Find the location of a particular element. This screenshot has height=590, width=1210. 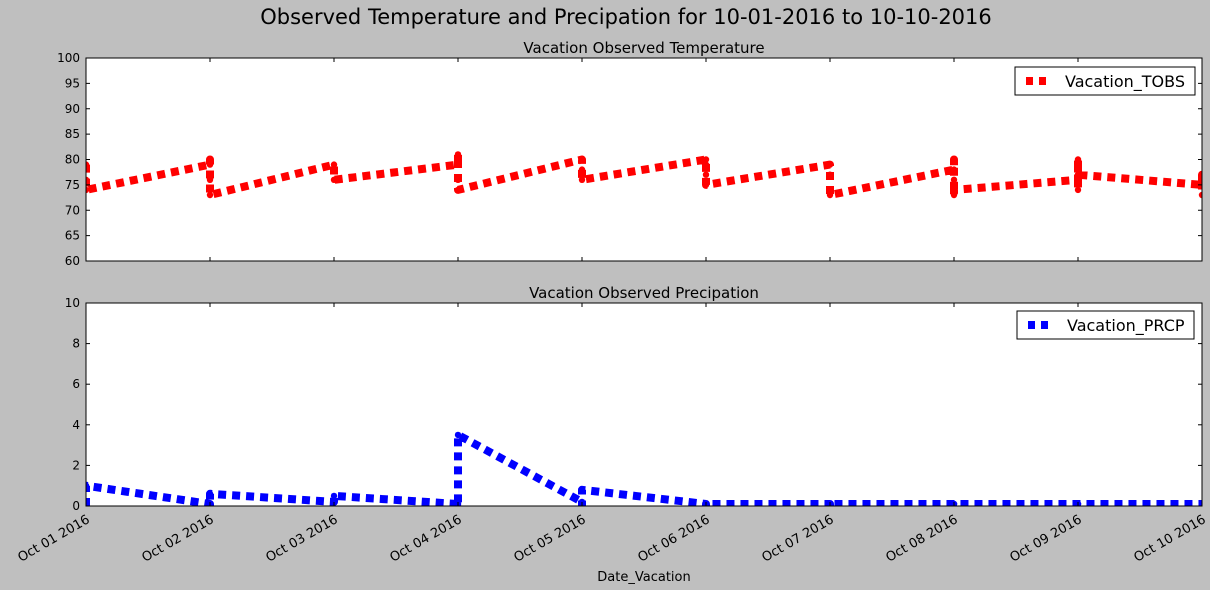

x-axis-label: Date_Vacation is located at coordinates (643, 577).